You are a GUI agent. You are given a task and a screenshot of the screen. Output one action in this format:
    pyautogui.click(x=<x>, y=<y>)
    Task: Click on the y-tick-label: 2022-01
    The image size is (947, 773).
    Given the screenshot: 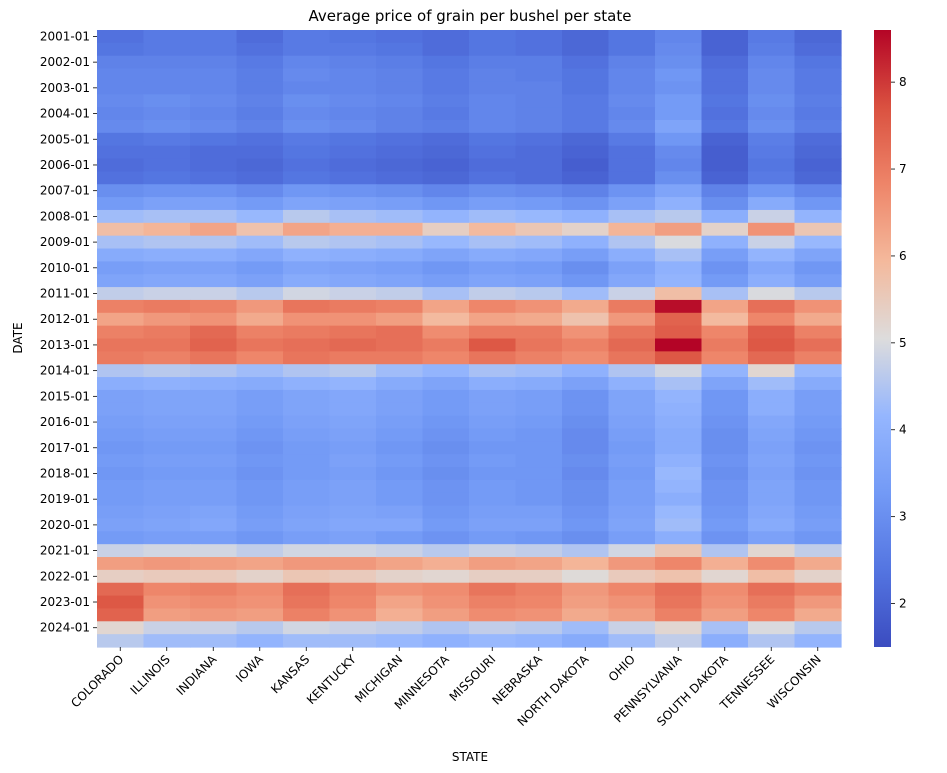 What is the action you would take?
    pyautogui.click(x=65, y=576)
    